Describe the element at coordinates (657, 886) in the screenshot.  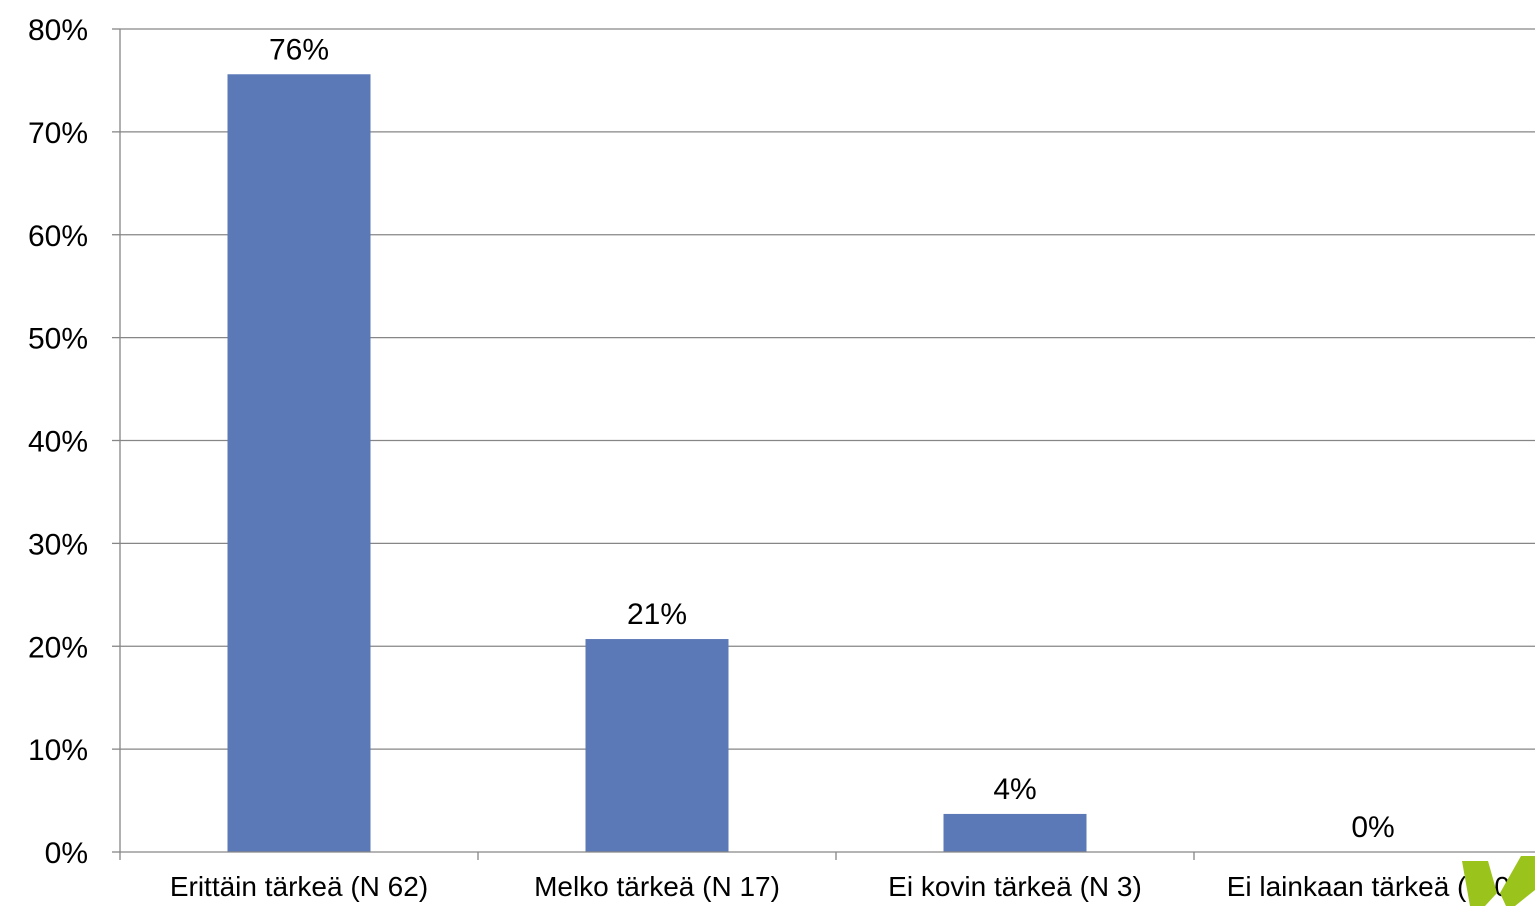
I see `x-tick-label: Melko tärkeä (N 17)` at that location.